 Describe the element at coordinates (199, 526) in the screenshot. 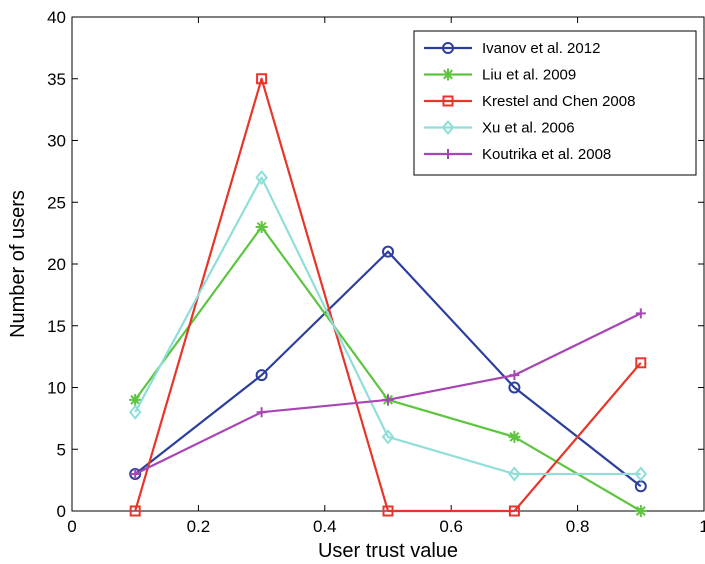

I see `x-tick-label: 0.2` at that location.